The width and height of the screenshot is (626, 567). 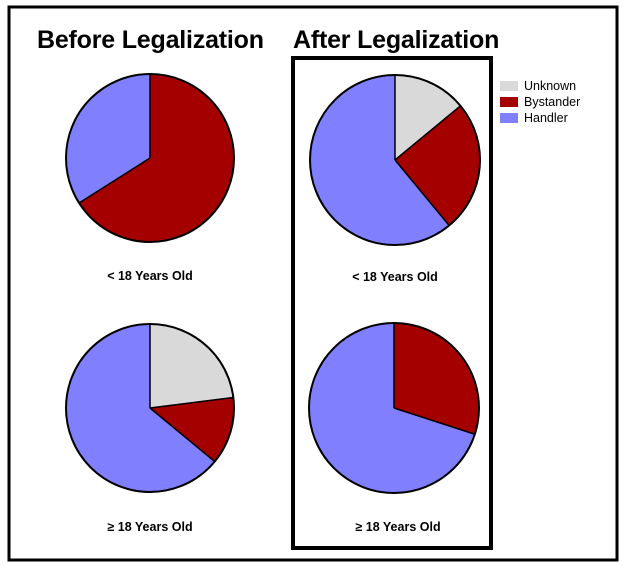 What do you see at coordinates (379, 159) in the screenshot?
I see `pie-2-slice-handler` at bounding box center [379, 159].